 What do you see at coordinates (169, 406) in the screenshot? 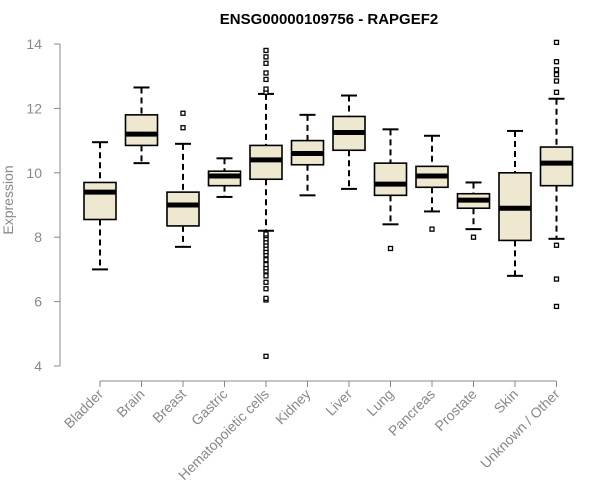
I see `x-tick-label: Breast` at bounding box center [169, 406].